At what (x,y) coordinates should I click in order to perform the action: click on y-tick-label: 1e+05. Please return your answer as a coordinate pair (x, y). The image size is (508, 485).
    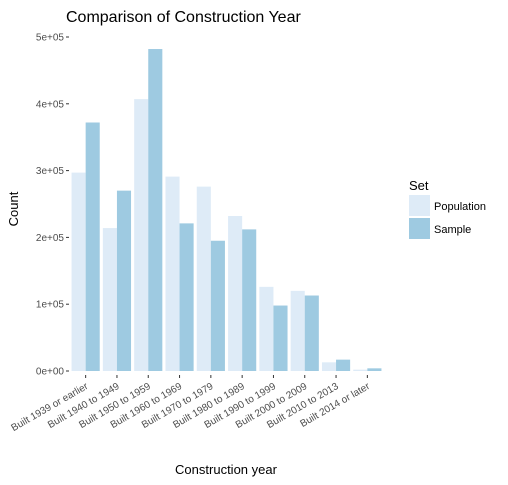
    Looking at the image, I should click on (50, 305).